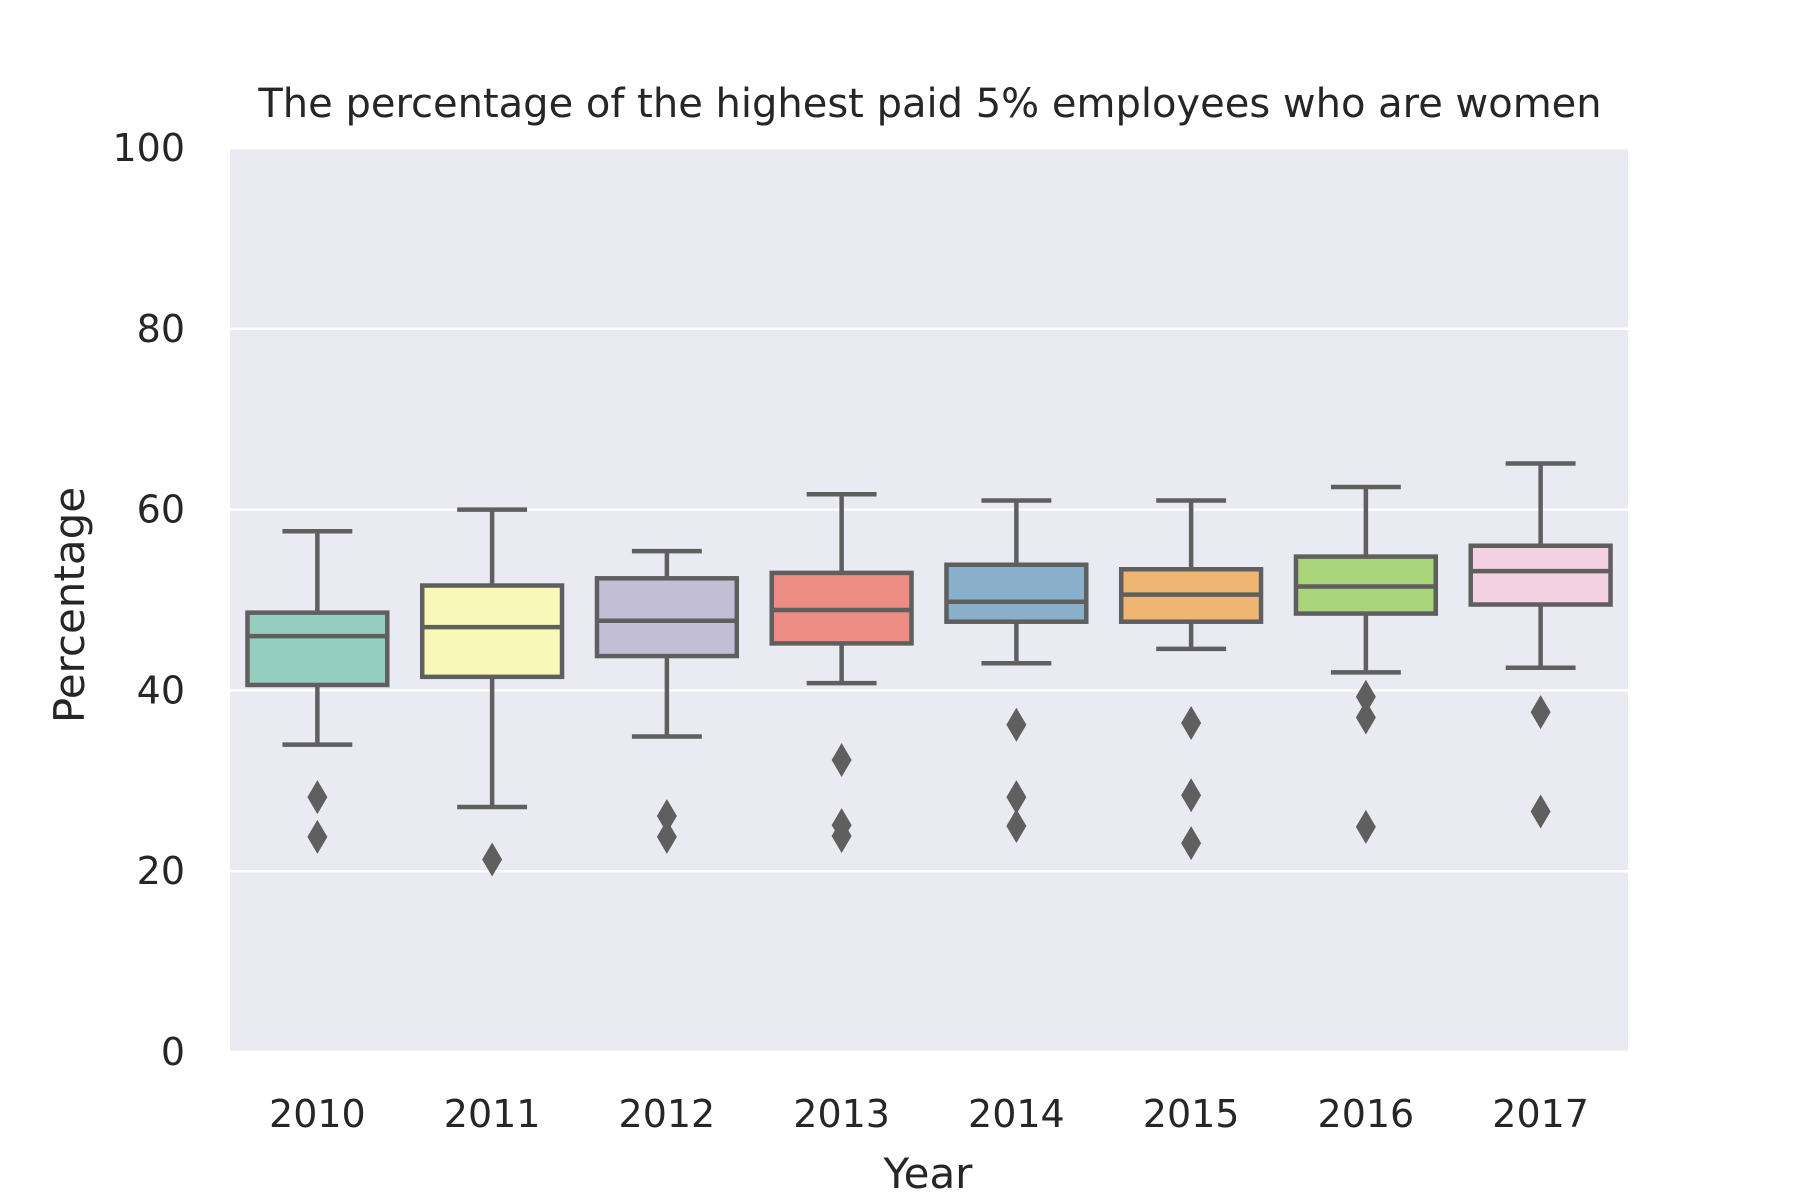 The width and height of the screenshot is (1800, 1200). I want to click on x-axis-label: Year, so click(928, 1173).